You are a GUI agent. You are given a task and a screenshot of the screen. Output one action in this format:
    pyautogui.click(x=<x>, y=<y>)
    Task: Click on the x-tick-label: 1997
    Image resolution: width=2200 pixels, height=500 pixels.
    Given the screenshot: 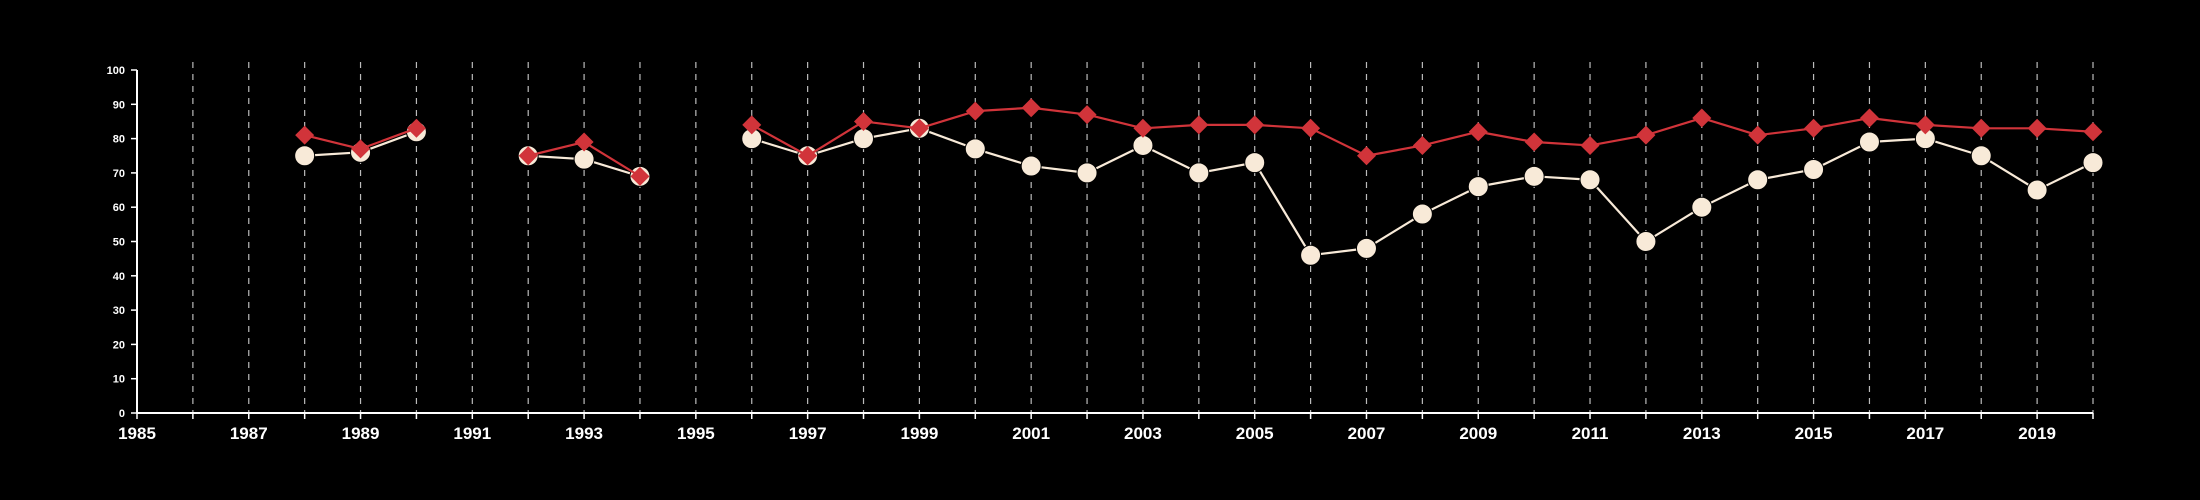 What is the action you would take?
    pyautogui.click(x=808, y=433)
    